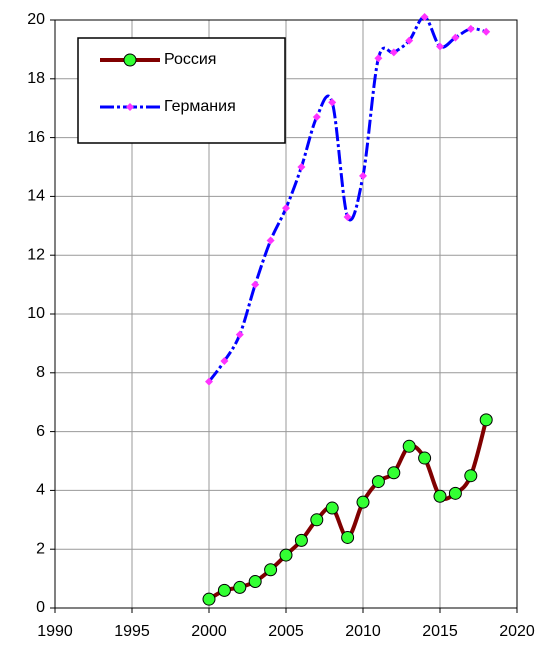 This screenshot has height=647, width=545. Describe the element at coordinates (440, 631) in the screenshot. I see `x-tick-label: 2015` at that location.